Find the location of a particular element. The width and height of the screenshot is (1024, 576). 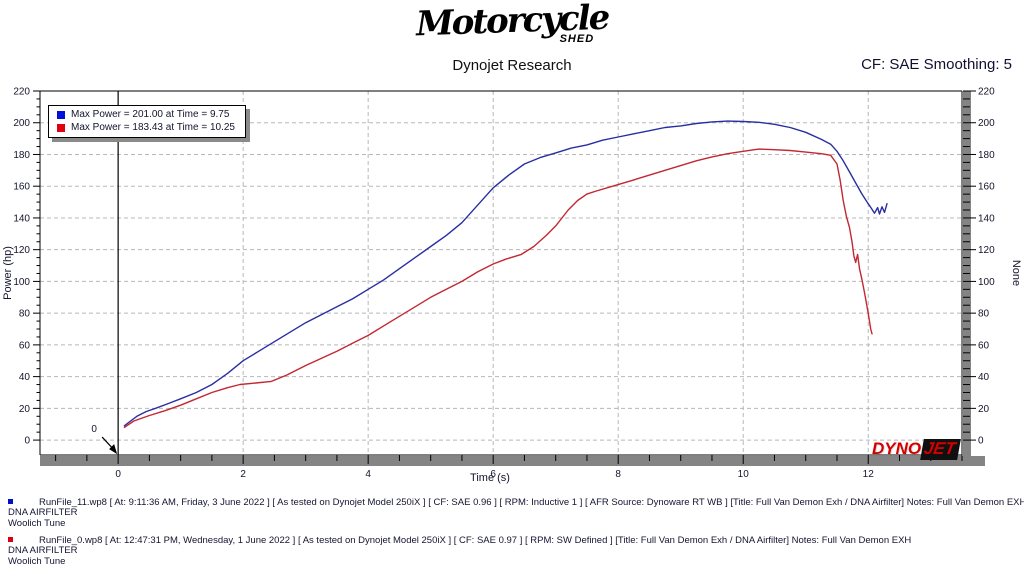

logo-sub-text: SHED is located at coordinates (577, 39).